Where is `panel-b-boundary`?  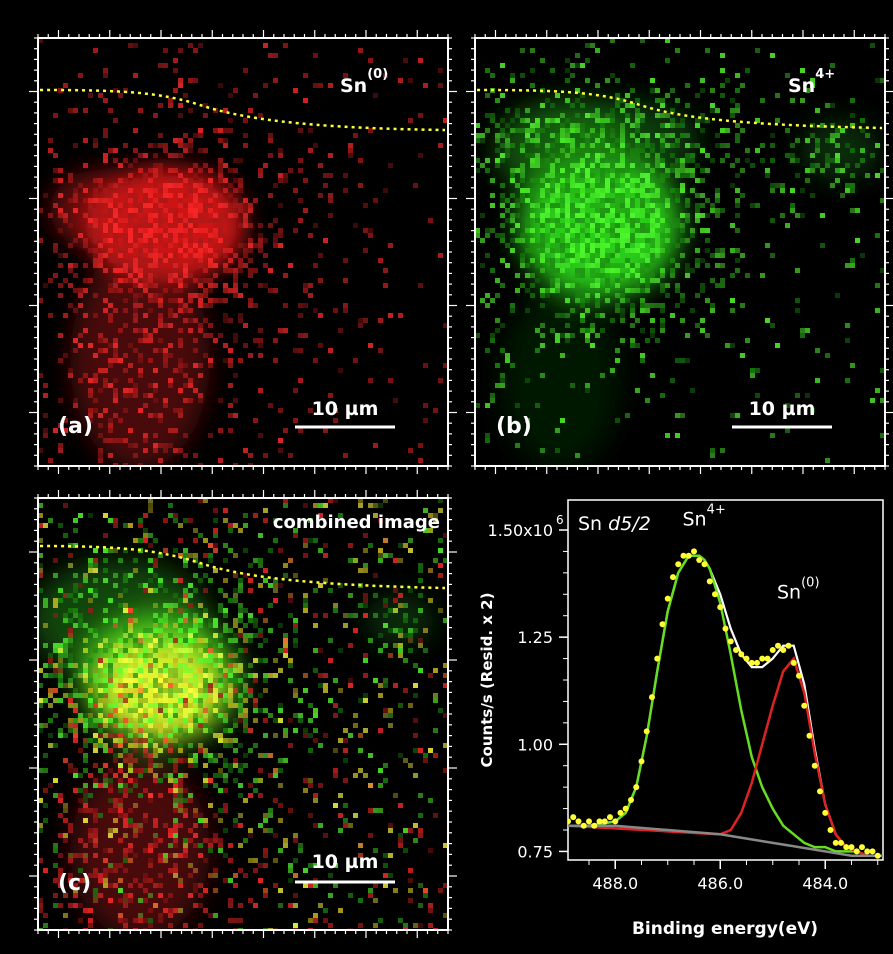
panel-b-boundary is located at coordinates (679, 109).